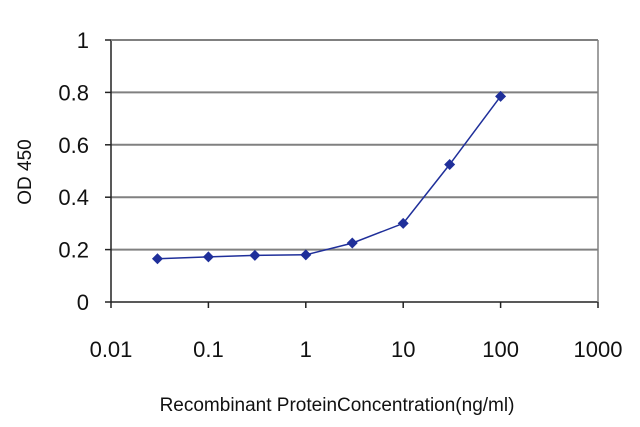  Describe the element at coordinates (598, 349) in the screenshot. I see `x-tick-label-5: 1000` at that location.